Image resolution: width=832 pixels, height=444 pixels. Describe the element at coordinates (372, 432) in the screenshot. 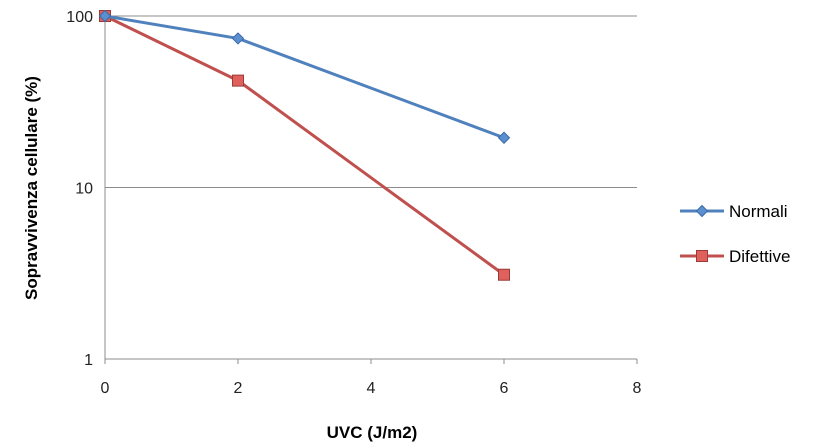

I see `x-axis-title: UVC (J/m2)` at that location.